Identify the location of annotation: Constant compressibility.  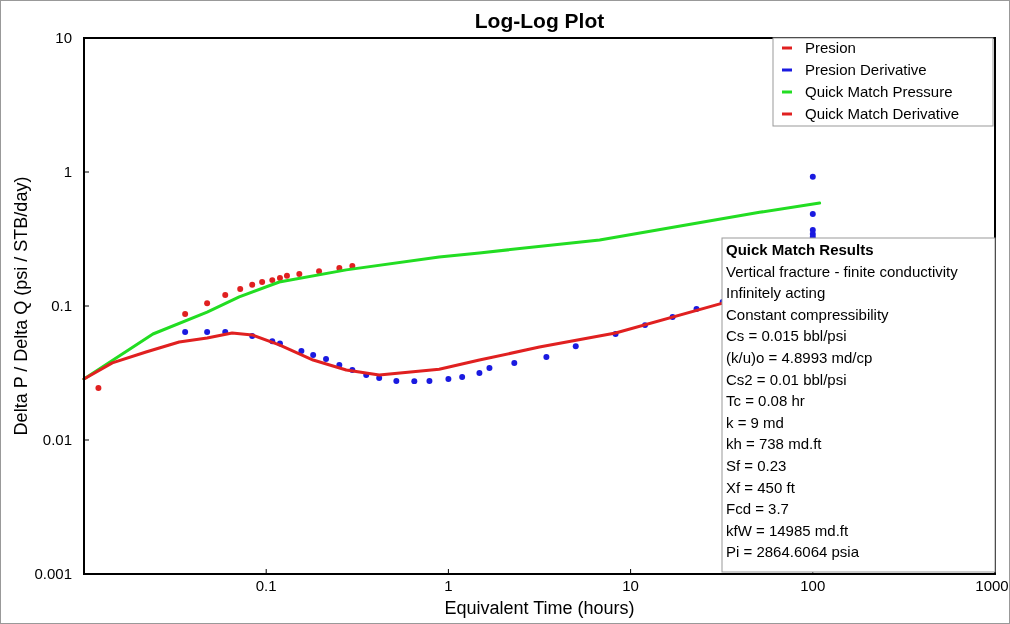
(808, 314).